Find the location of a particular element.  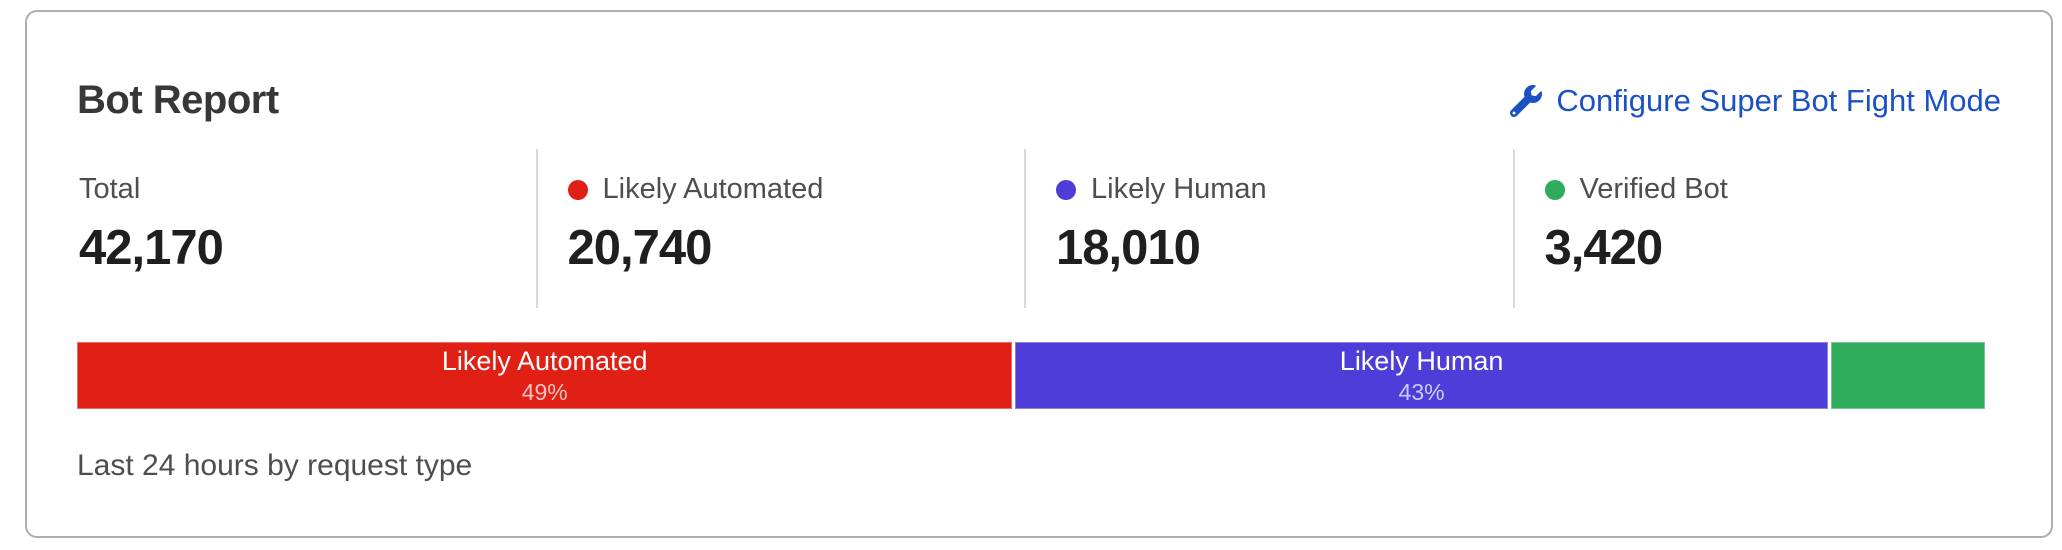

stat-total: Total 42,170 is located at coordinates (306, 228).